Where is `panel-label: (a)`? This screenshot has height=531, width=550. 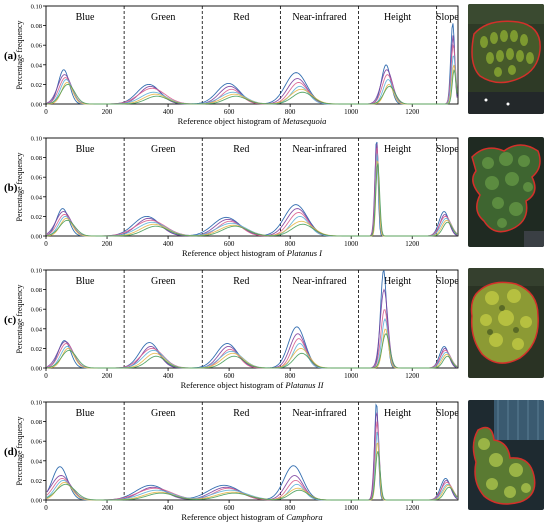
panel-label: (a) is located at coordinates (10, 56).